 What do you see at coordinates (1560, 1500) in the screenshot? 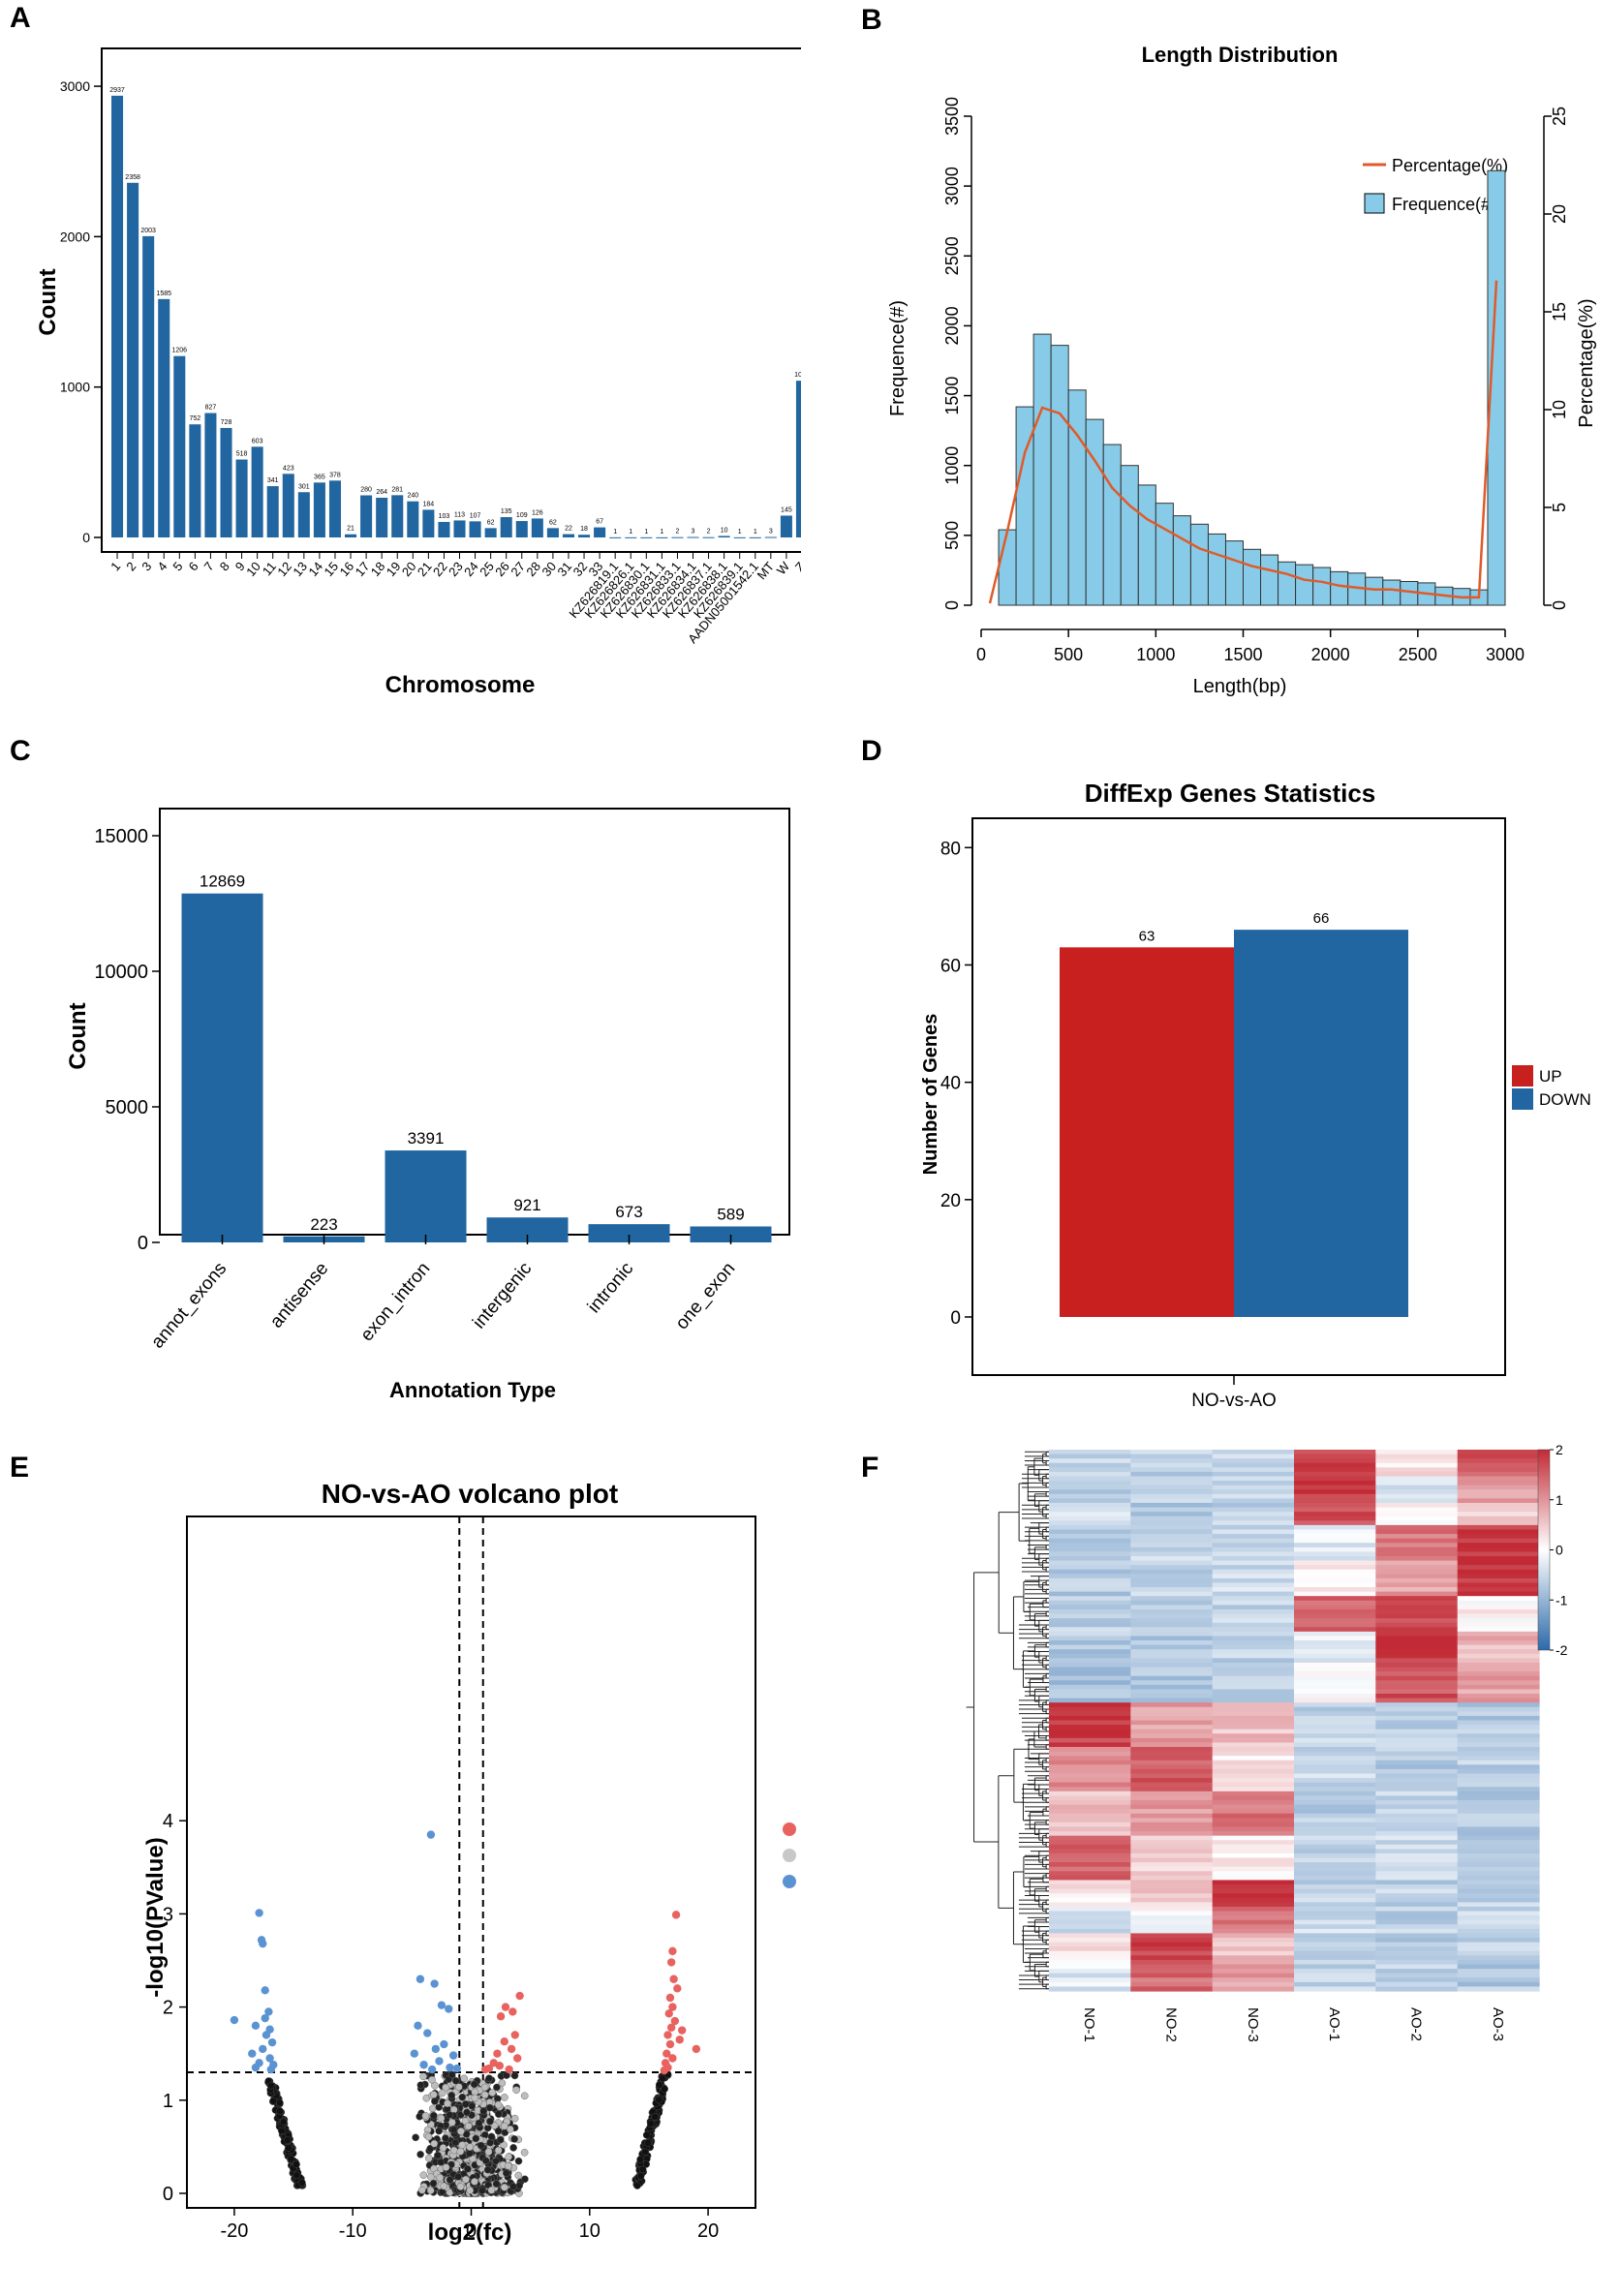
I see `color-scale-tick-label: 1` at bounding box center [1560, 1500].